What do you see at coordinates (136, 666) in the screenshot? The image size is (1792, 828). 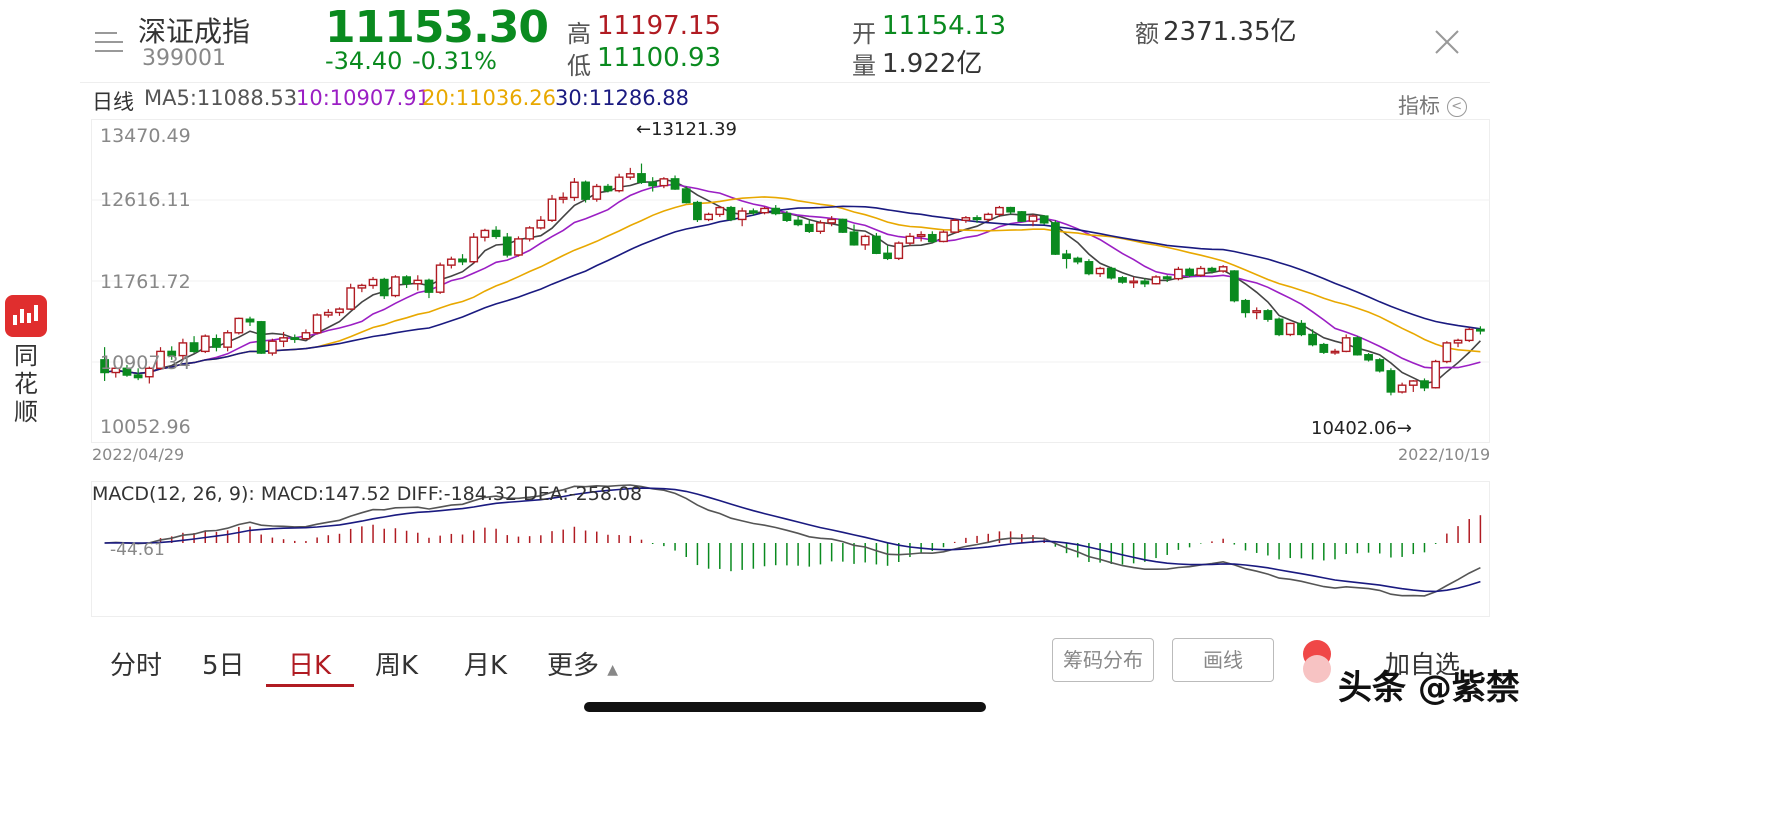 I see `tab-timeshare: 分时` at bounding box center [136, 666].